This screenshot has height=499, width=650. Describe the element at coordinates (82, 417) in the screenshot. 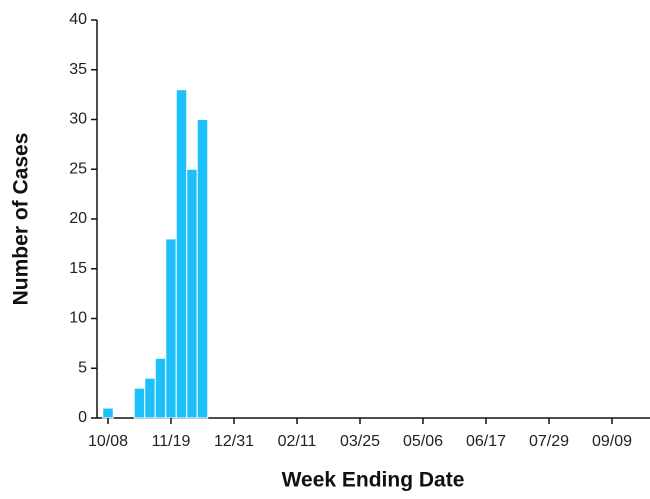

I see `y-tick-label: 0` at that location.